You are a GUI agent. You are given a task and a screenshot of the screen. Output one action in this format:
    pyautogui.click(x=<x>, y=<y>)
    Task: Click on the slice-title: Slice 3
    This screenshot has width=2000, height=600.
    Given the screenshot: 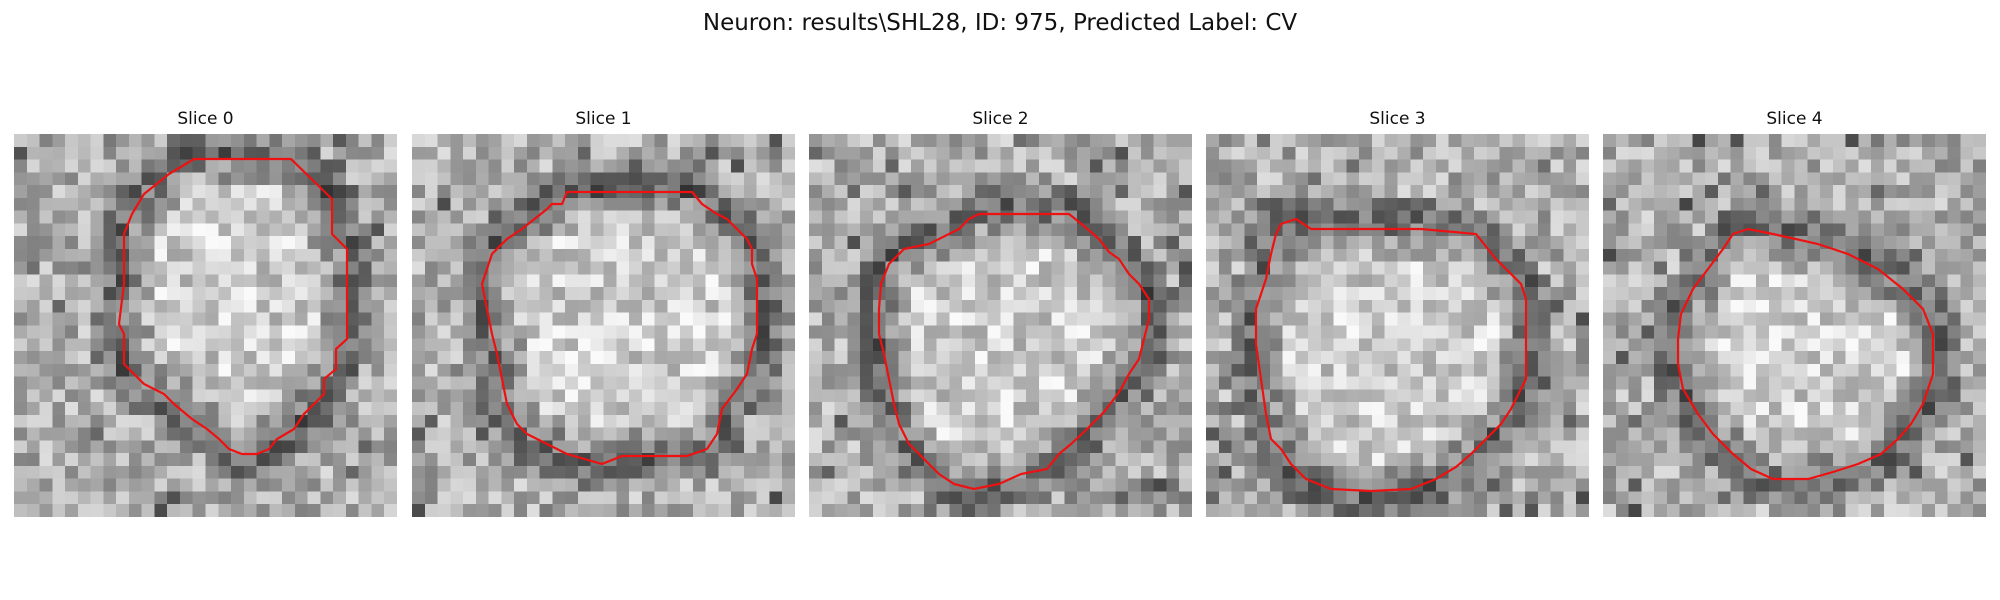 What is the action you would take?
    pyautogui.click(x=1397, y=119)
    